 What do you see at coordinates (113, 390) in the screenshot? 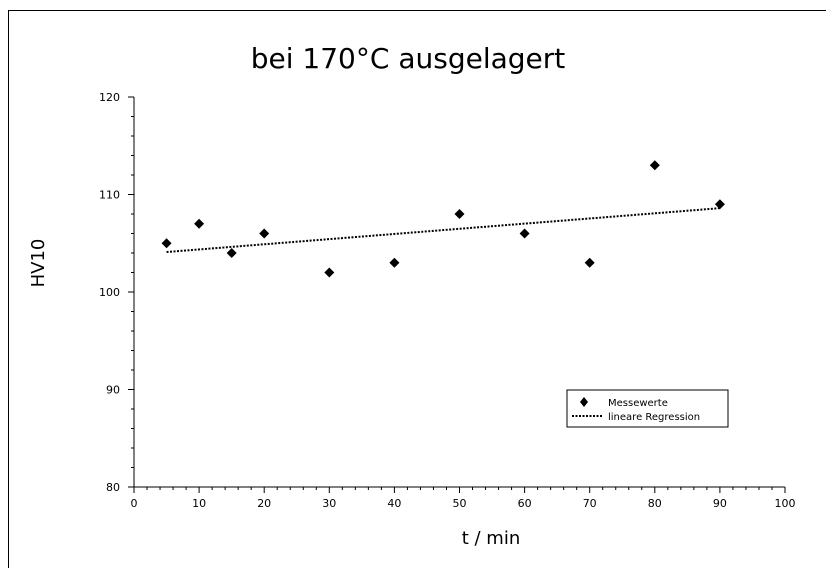
I see `y-tick-label: 90` at bounding box center [113, 390].